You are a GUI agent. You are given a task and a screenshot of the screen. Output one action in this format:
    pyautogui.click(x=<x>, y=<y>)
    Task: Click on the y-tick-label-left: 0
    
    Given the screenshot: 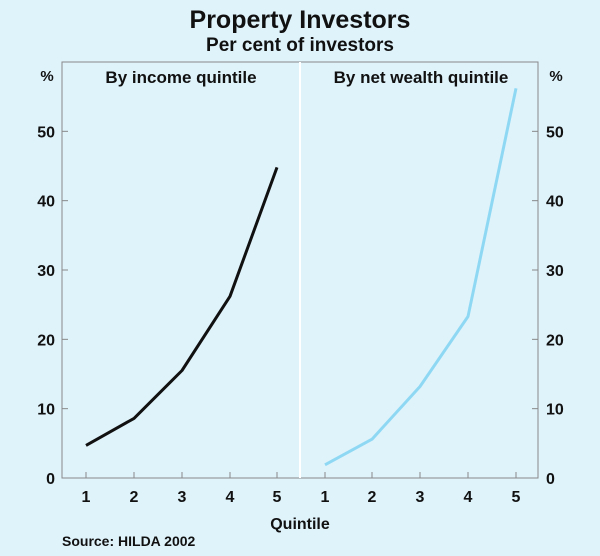 What is the action you would take?
    pyautogui.click(x=50, y=479)
    